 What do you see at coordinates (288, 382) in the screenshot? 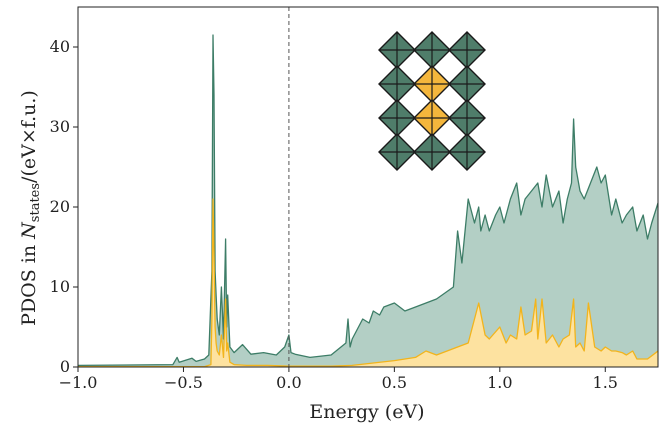
I see `x-tick-label: 0.0` at bounding box center [288, 382].